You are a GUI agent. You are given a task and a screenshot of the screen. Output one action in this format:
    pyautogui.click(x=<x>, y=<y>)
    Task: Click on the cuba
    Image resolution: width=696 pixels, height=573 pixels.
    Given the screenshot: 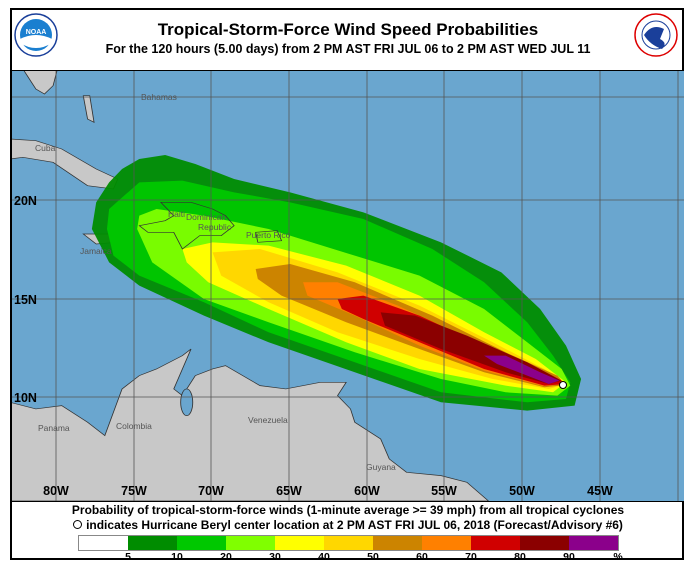 What is the action you would take?
    pyautogui.click(x=65, y=164)
    